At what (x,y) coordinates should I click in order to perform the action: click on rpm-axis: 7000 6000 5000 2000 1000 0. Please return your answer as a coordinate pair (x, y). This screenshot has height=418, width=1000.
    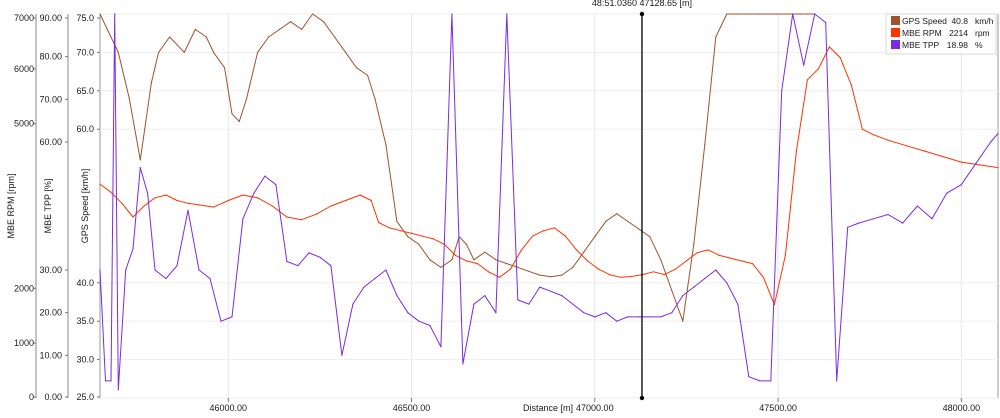
    Looking at the image, I should click on (25, 207).